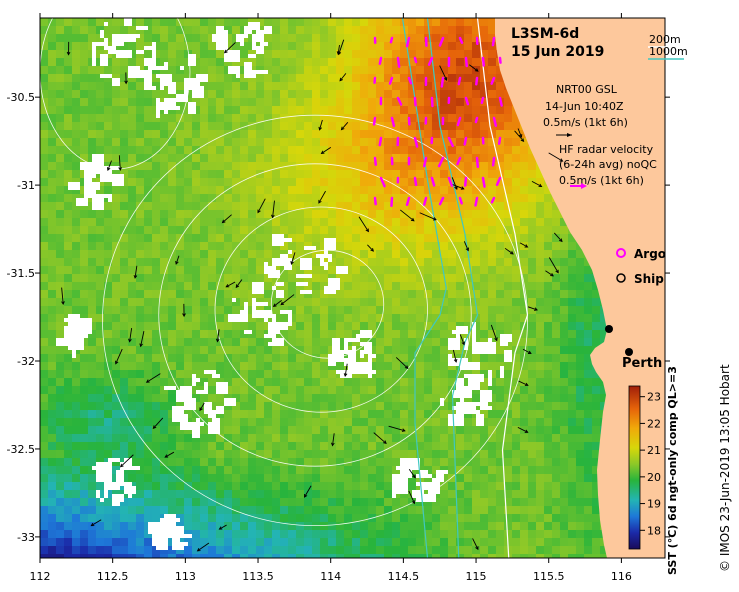  I want to click on altimetry-scale-arrowhead, so click(569, 135).